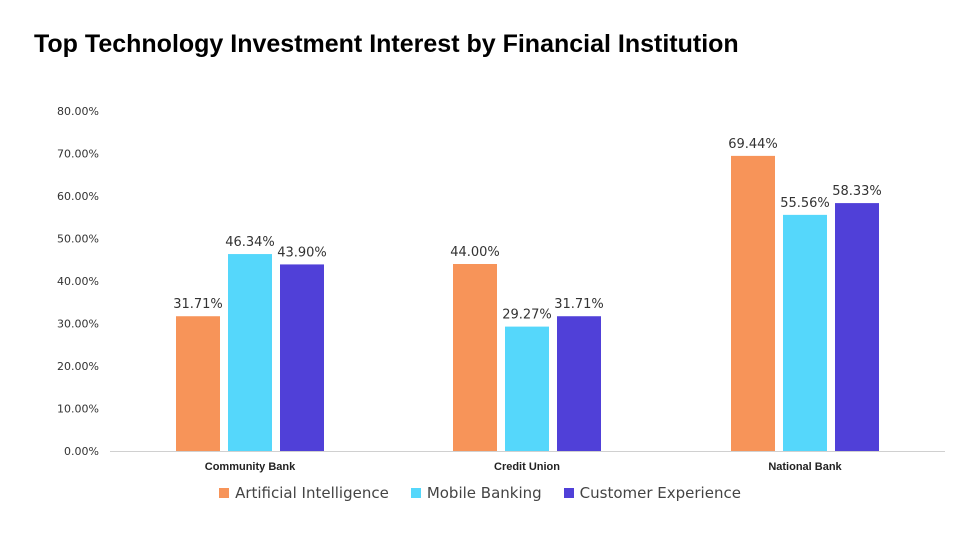  What do you see at coordinates (527, 467) in the screenshot?
I see `x-tick-label: Credit Union` at bounding box center [527, 467].